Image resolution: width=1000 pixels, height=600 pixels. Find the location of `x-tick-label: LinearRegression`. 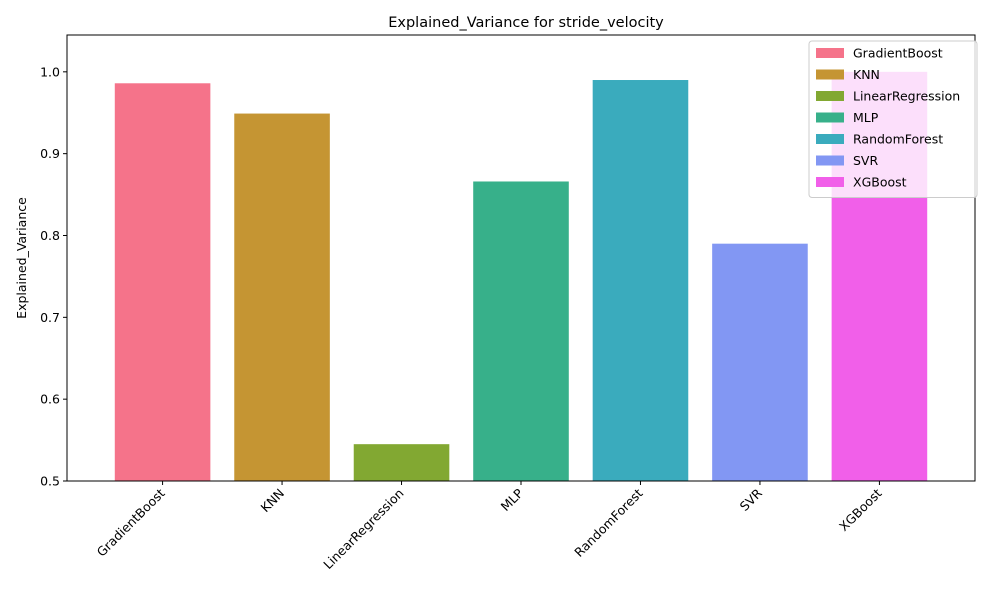

x-tick-label: LinearRegression is located at coordinates (363, 529).